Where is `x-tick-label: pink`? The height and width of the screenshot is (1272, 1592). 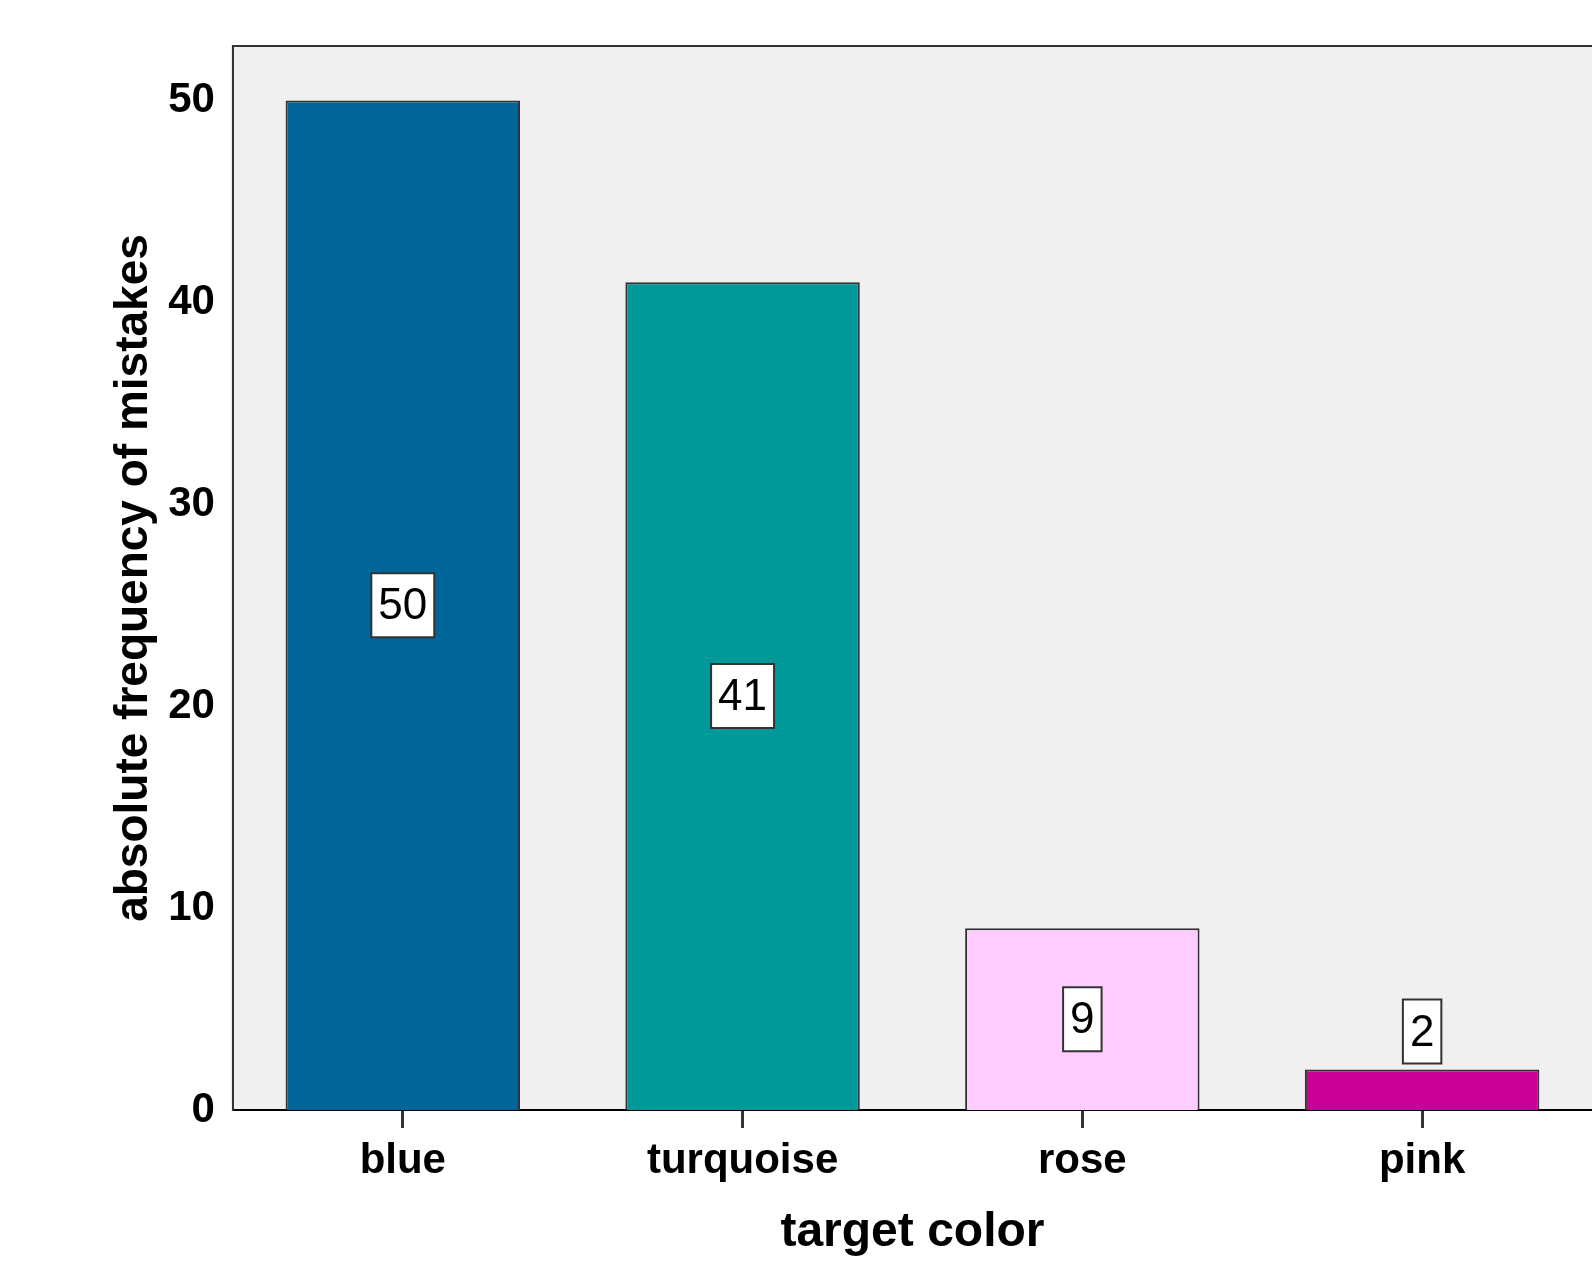
x-tick-label: pink is located at coordinates (1422, 1158).